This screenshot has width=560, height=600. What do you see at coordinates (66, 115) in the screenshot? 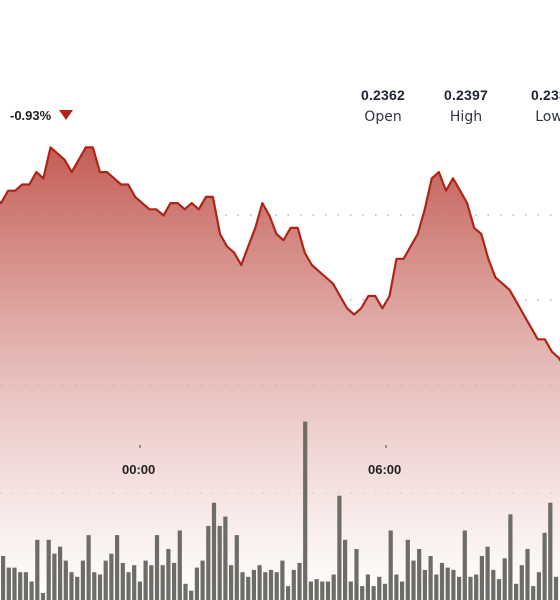
I see `down-arrow-icon` at bounding box center [66, 115].